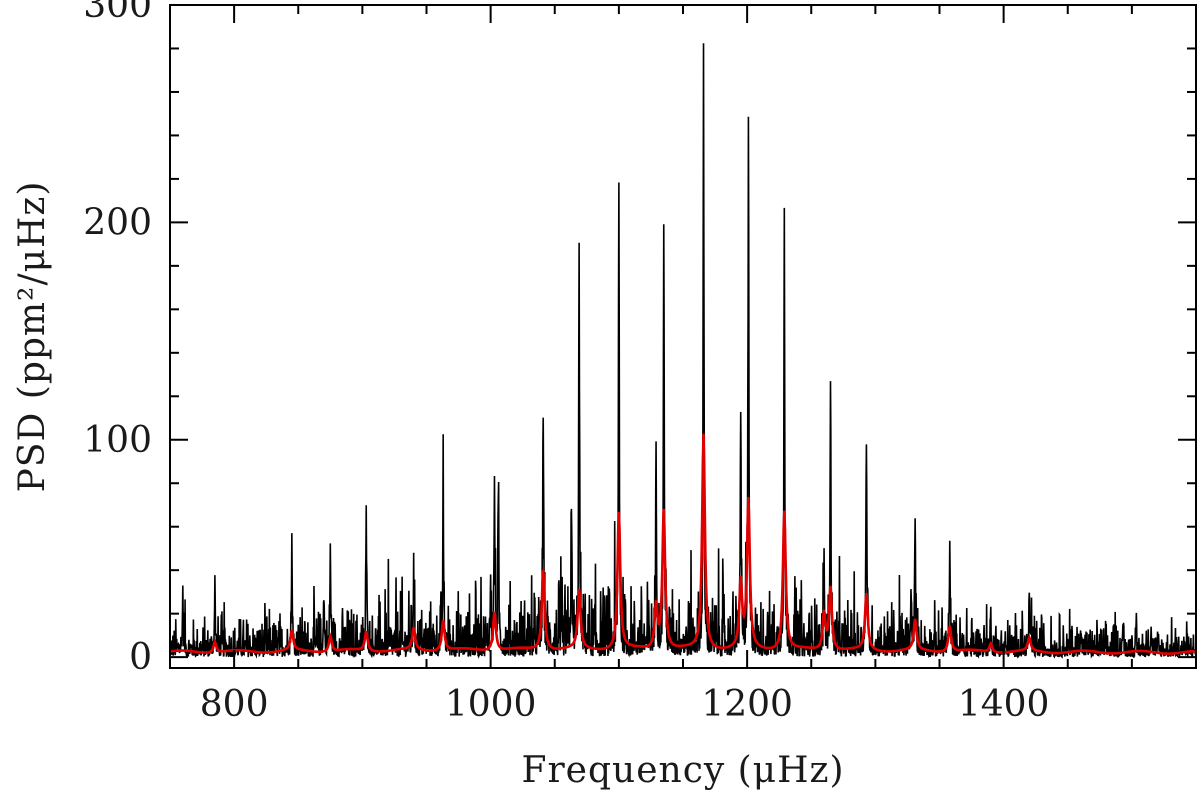 Image resolution: width=1200 pixels, height=799 pixels. I want to click on y-tick-label: 300, so click(117, 13).